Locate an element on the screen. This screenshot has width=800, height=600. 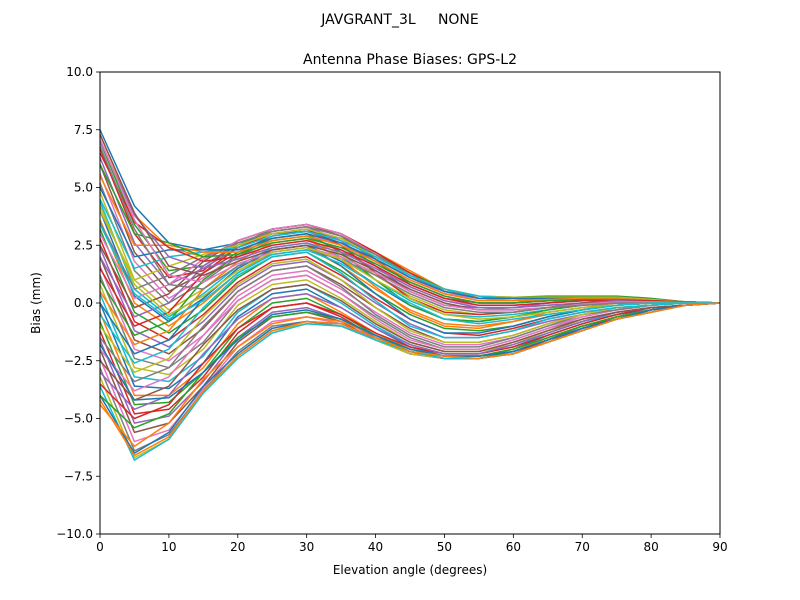
x-axis-label: Elevation angle (degrees) is located at coordinates (410, 570).